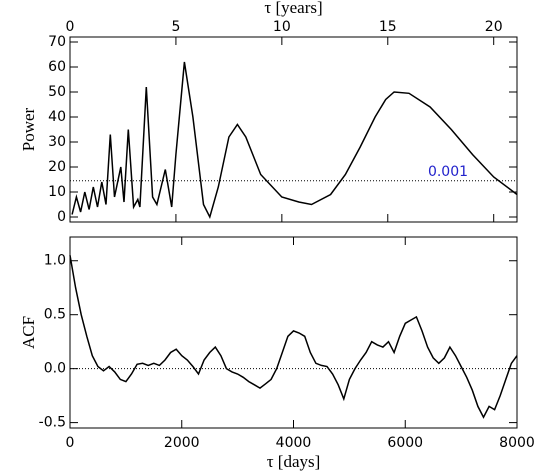  I want to click on x-tick-label: 4000, so click(294, 443).